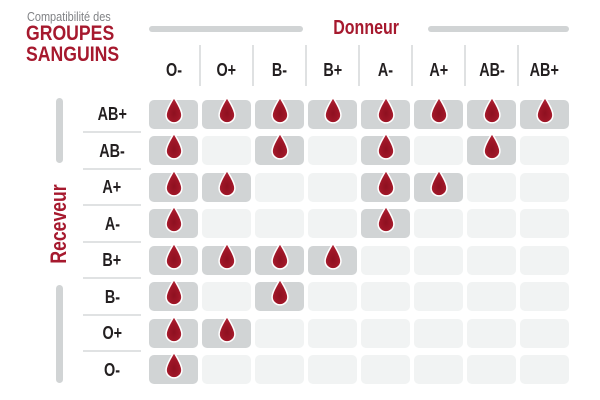  I want to click on cell-A--from-B-, so click(279, 223).